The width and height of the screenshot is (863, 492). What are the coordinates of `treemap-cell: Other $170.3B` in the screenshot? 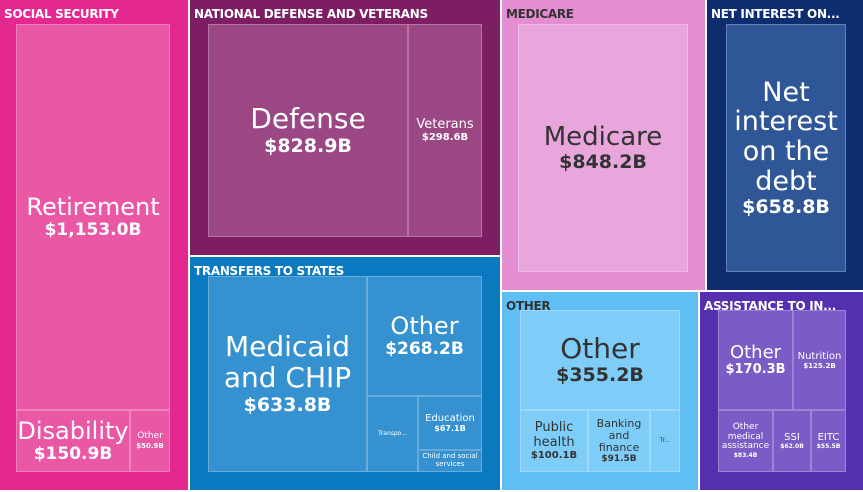 It's located at (755, 360).